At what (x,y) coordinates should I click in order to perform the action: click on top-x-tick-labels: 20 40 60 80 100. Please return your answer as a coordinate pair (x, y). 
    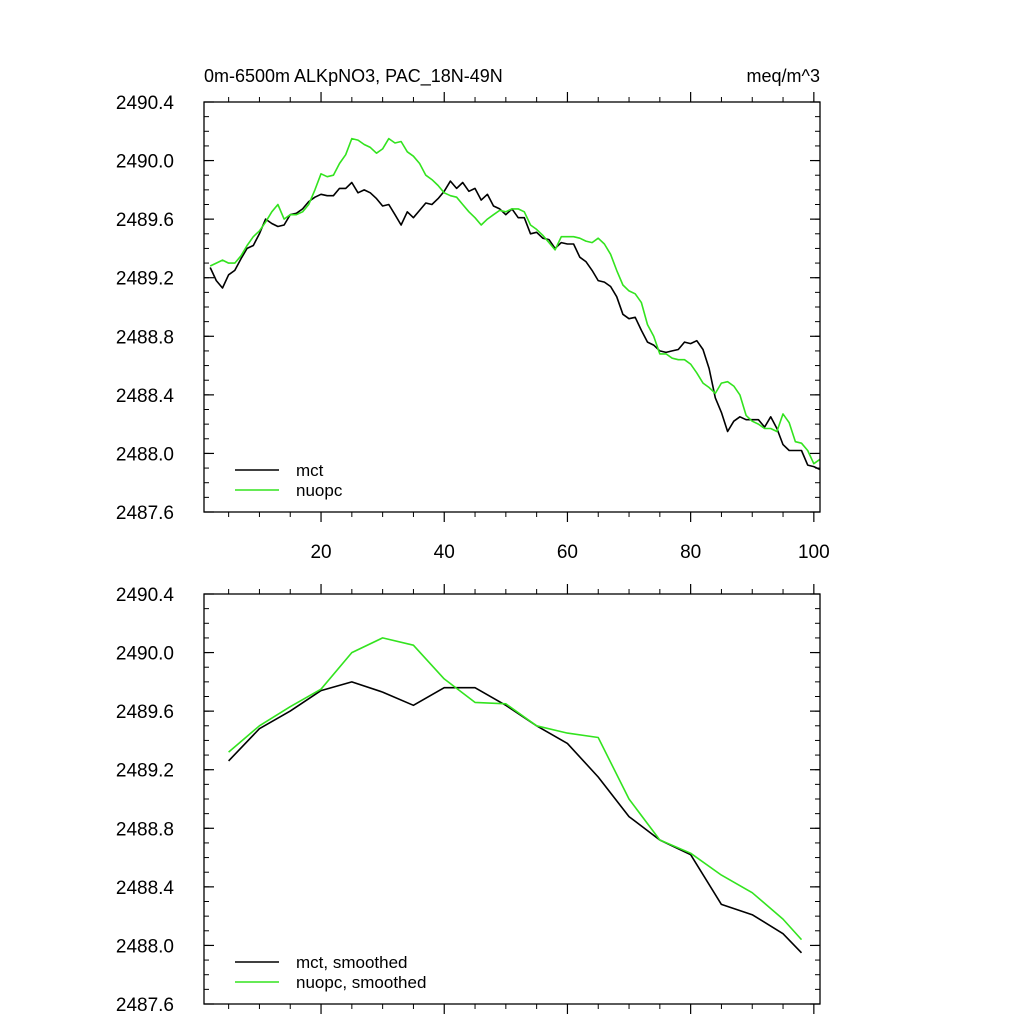
    Looking at the image, I should click on (569, 552).